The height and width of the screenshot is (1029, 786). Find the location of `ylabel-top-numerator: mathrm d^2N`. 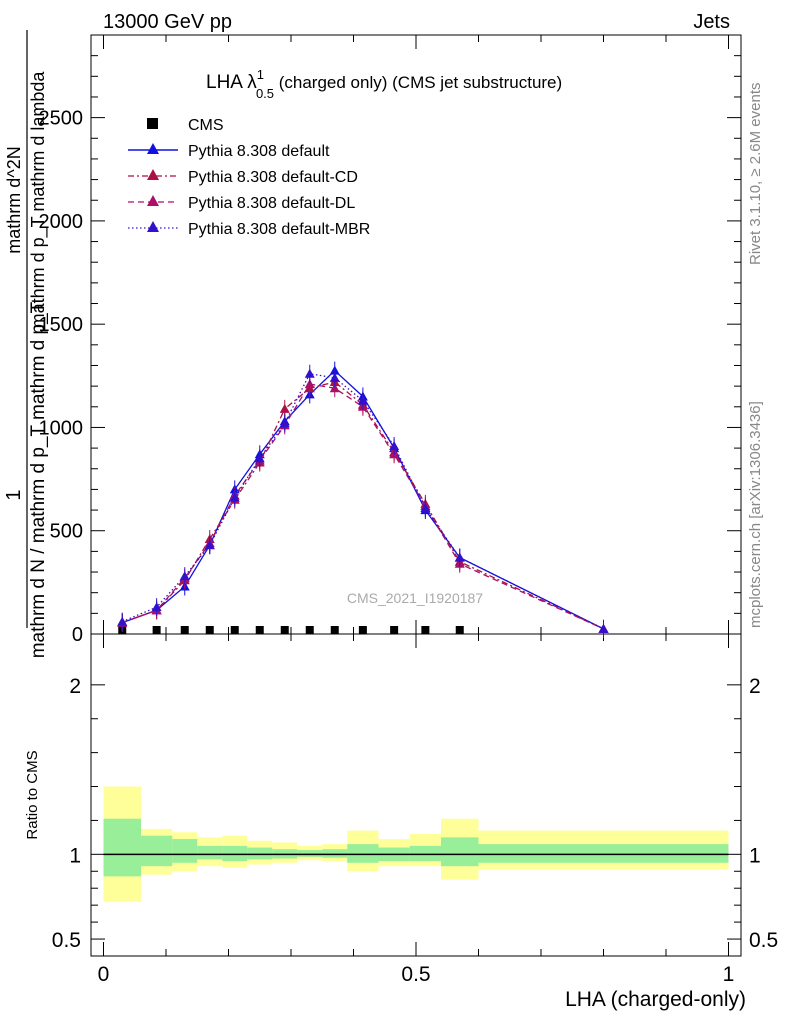

ylabel-top-numerator: mathrm d^2N is located at coordinates (14, 199).